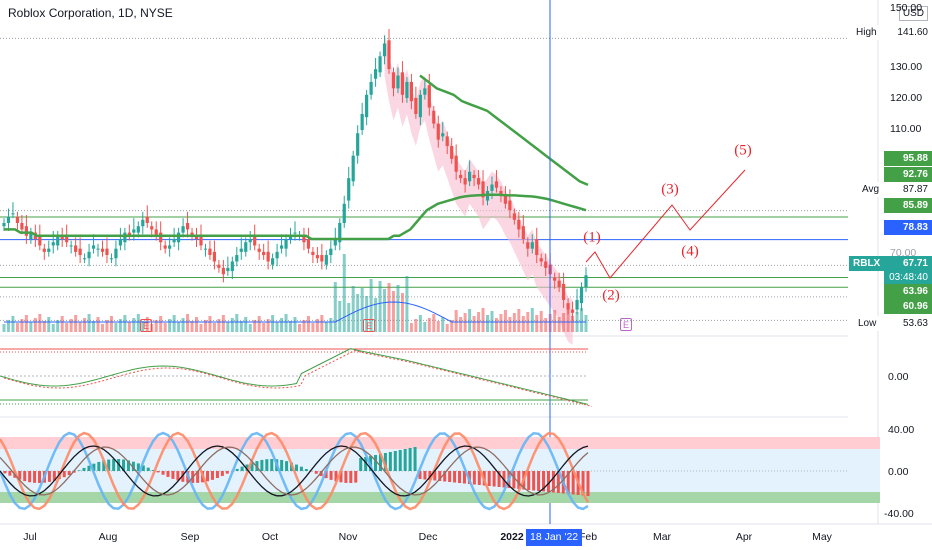 This screenshot has width=932, height=550. I want to click on osc2-zero: 0.00, so click(898, 472).